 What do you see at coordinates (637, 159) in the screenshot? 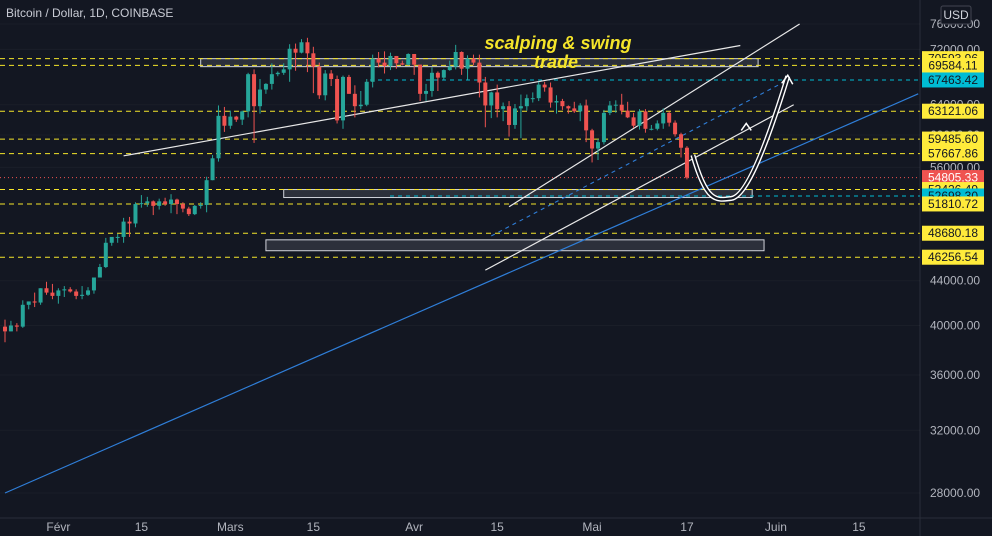
I see `trendline-dashed-blue` at bounding box center [637, 159].